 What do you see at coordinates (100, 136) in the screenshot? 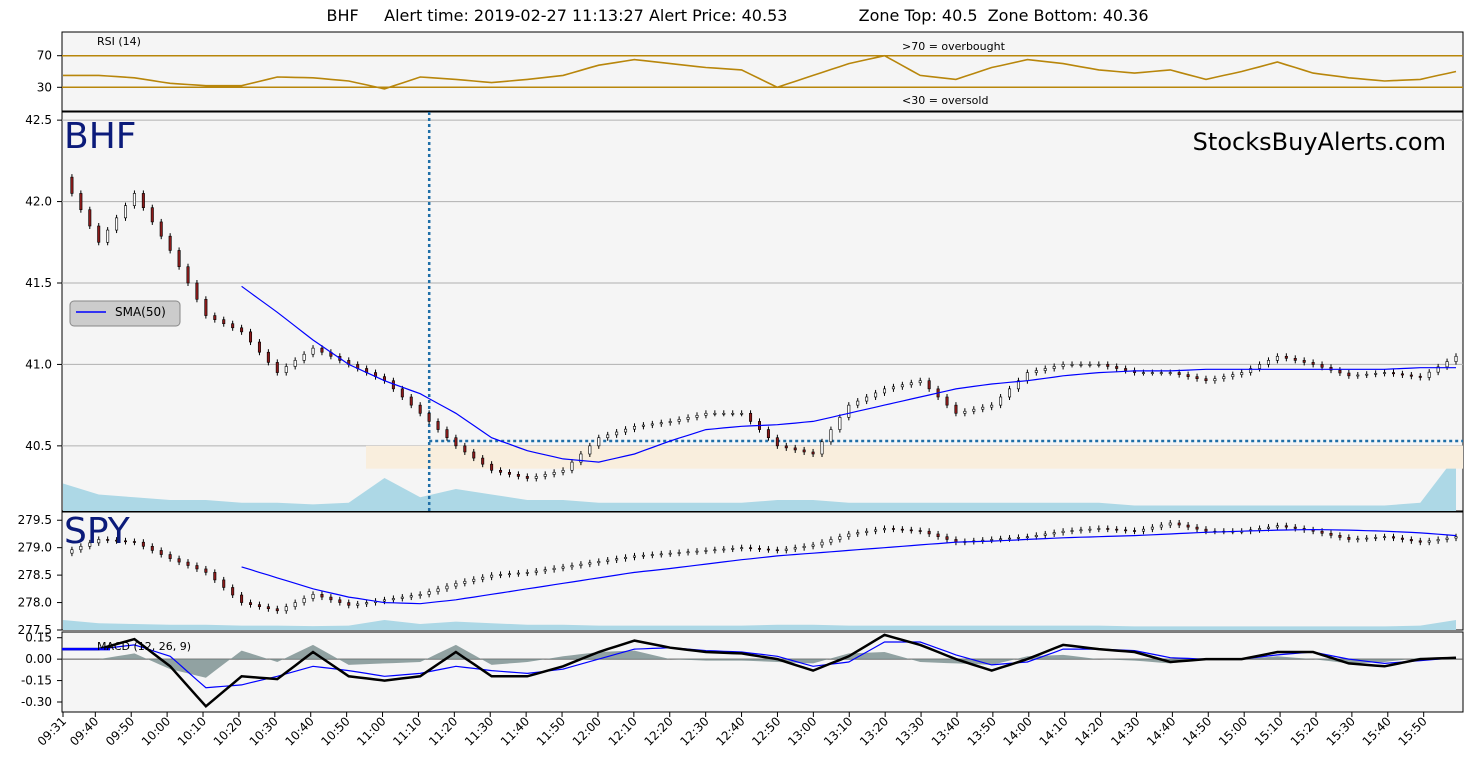
I see `price-symbol-title: BHF` at bounding box center [100, 136].